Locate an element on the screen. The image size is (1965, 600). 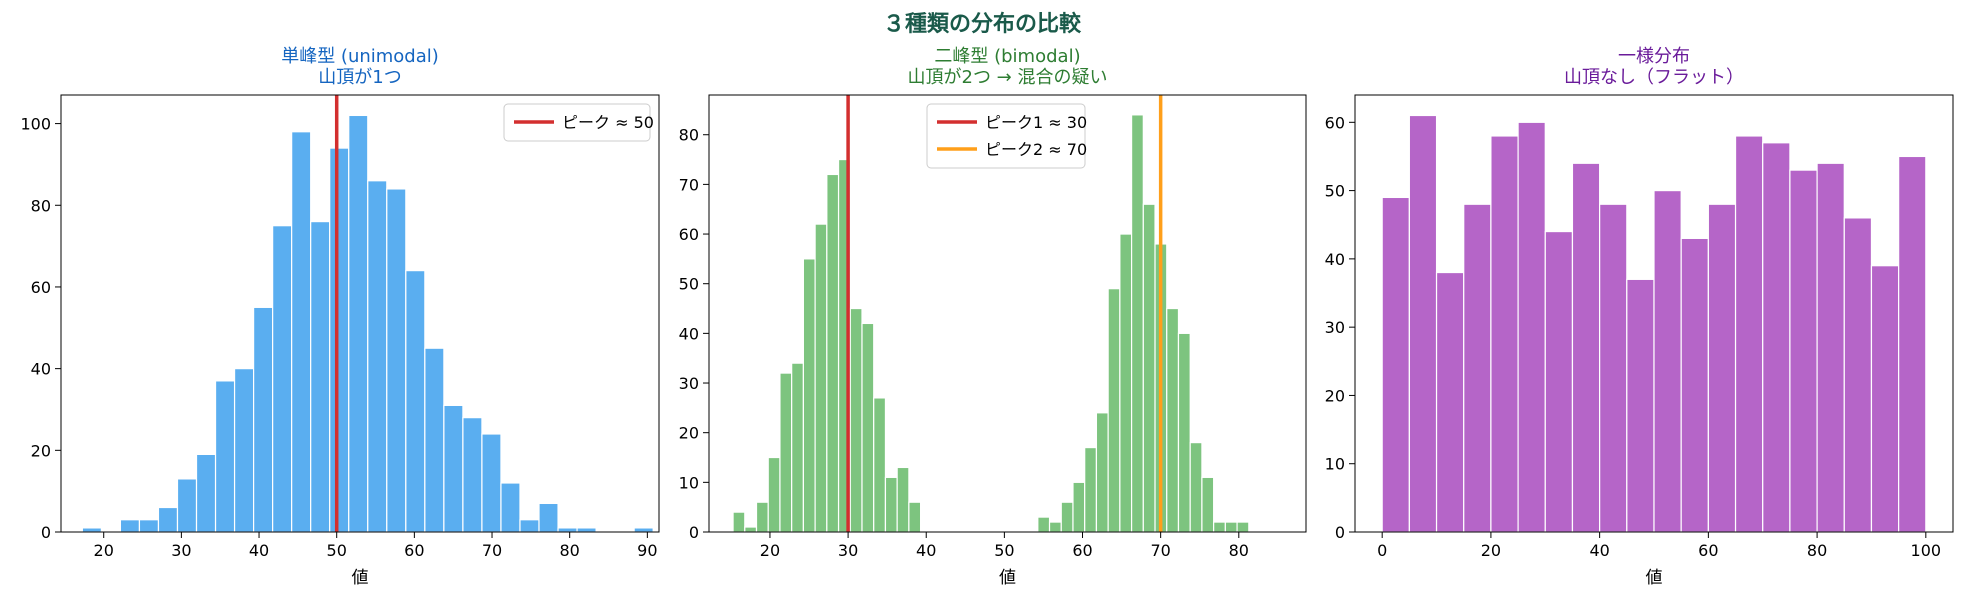
legend-label-1: ピーク1 ≈ 30 is located at coordinates (1036, 122).